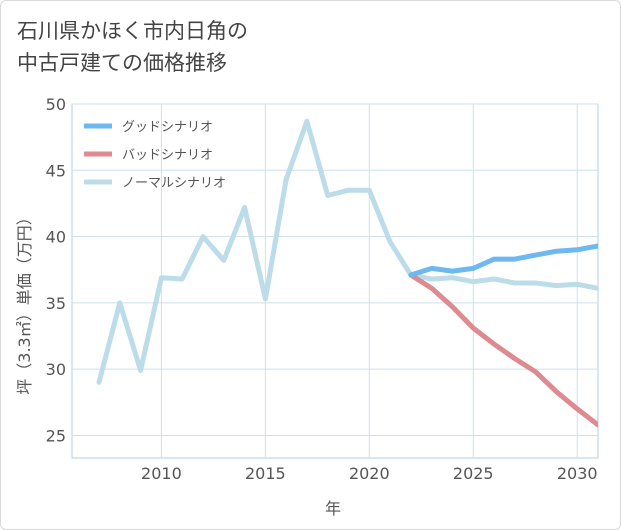  I want to click on x-tick-label: 2025, so click(473, 473).